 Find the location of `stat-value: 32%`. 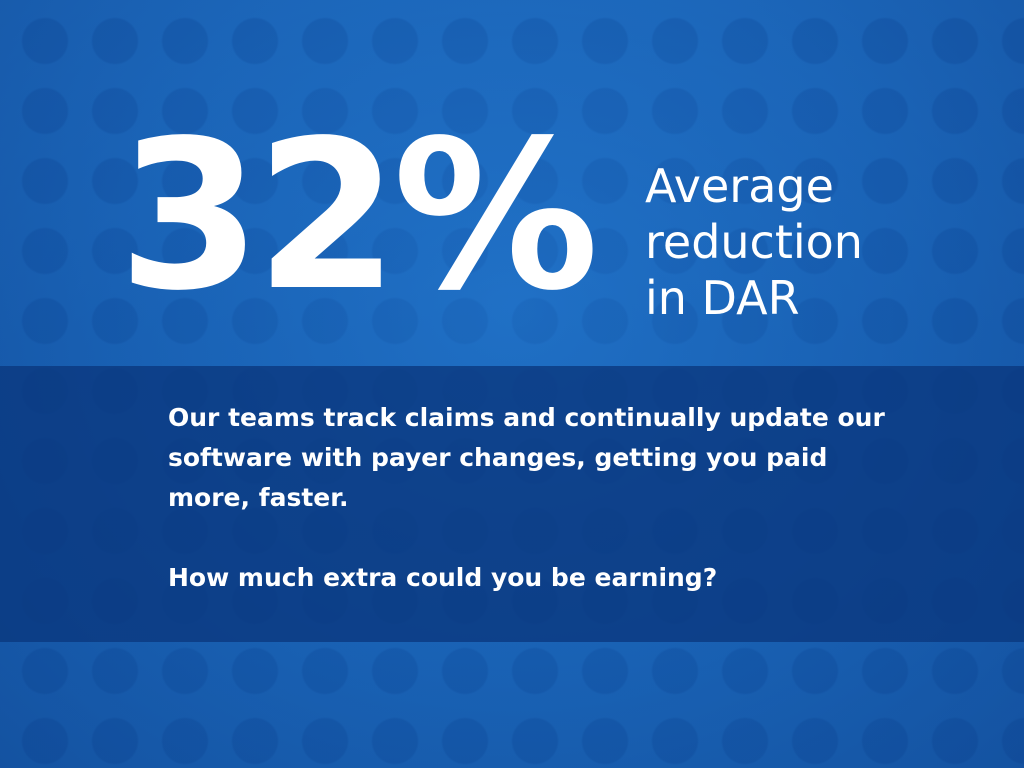

stat-value: 32% is located at coordinates (358, 216).